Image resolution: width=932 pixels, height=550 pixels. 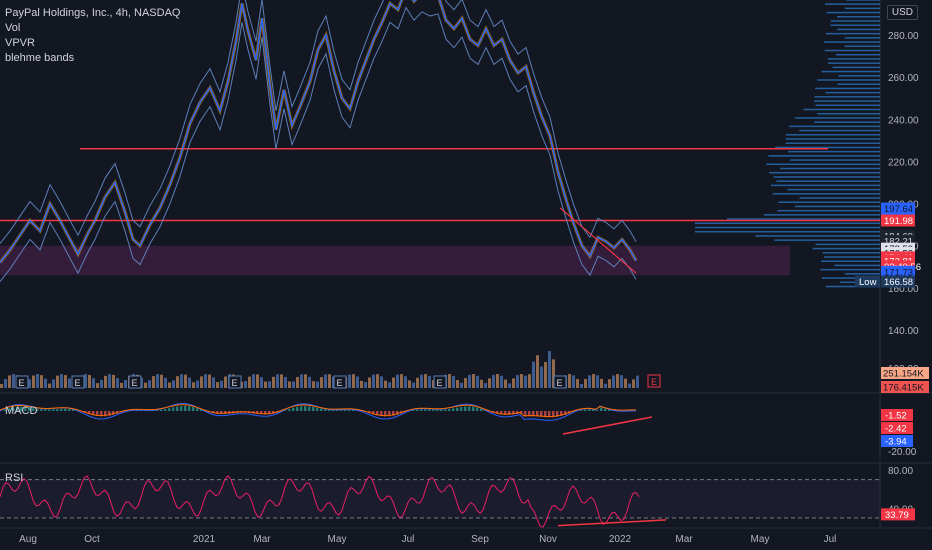 What do you see at coordinates (440, 498) in the screenshot?
I see `rsi-band` at bounding box center [440, 498].